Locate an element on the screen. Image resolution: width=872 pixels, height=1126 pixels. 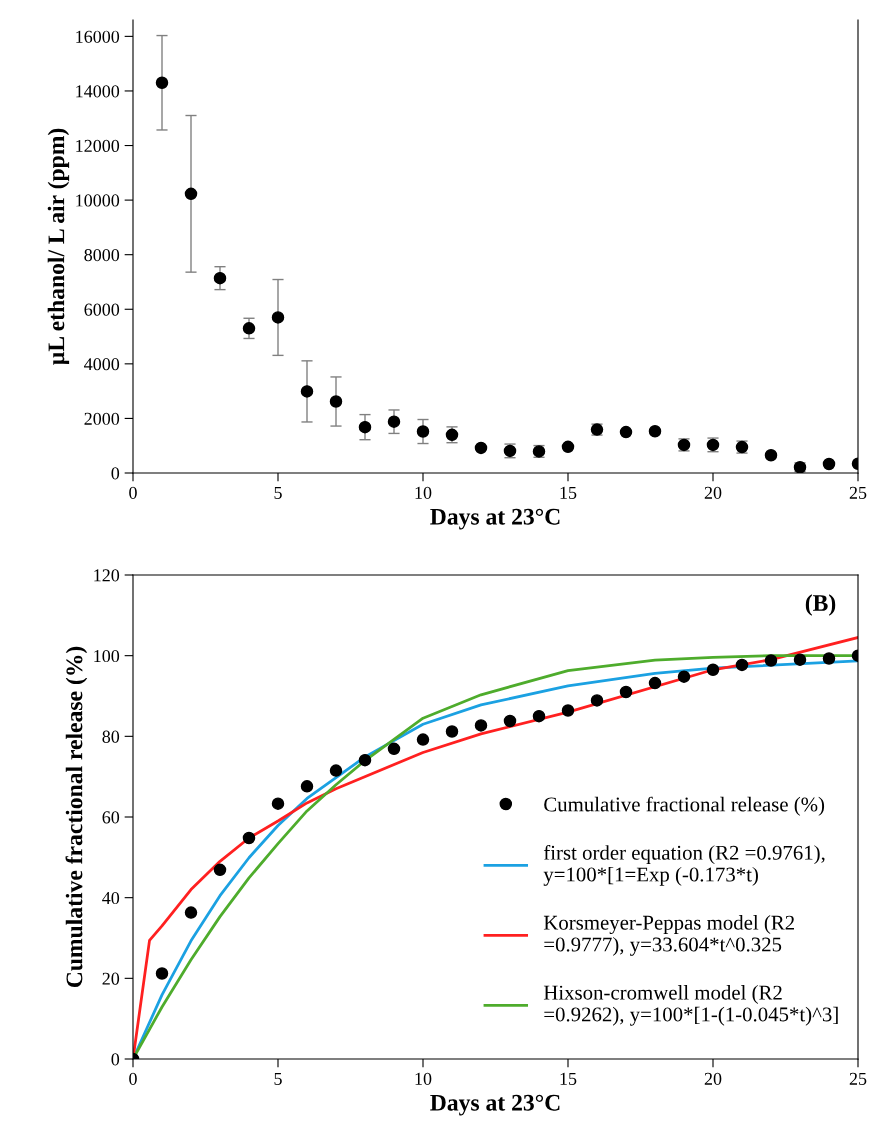
y-tick-label: 100 is located at coordinates (107, 656).